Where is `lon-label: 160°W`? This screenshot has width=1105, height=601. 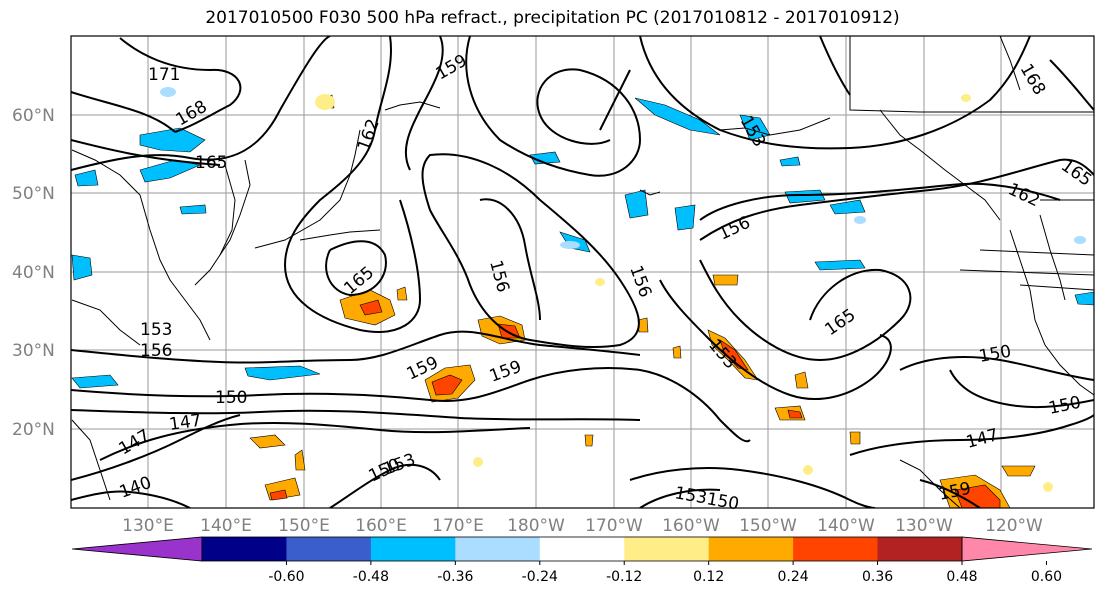 lon-label: 160°W is located at coordinates (691, 526).